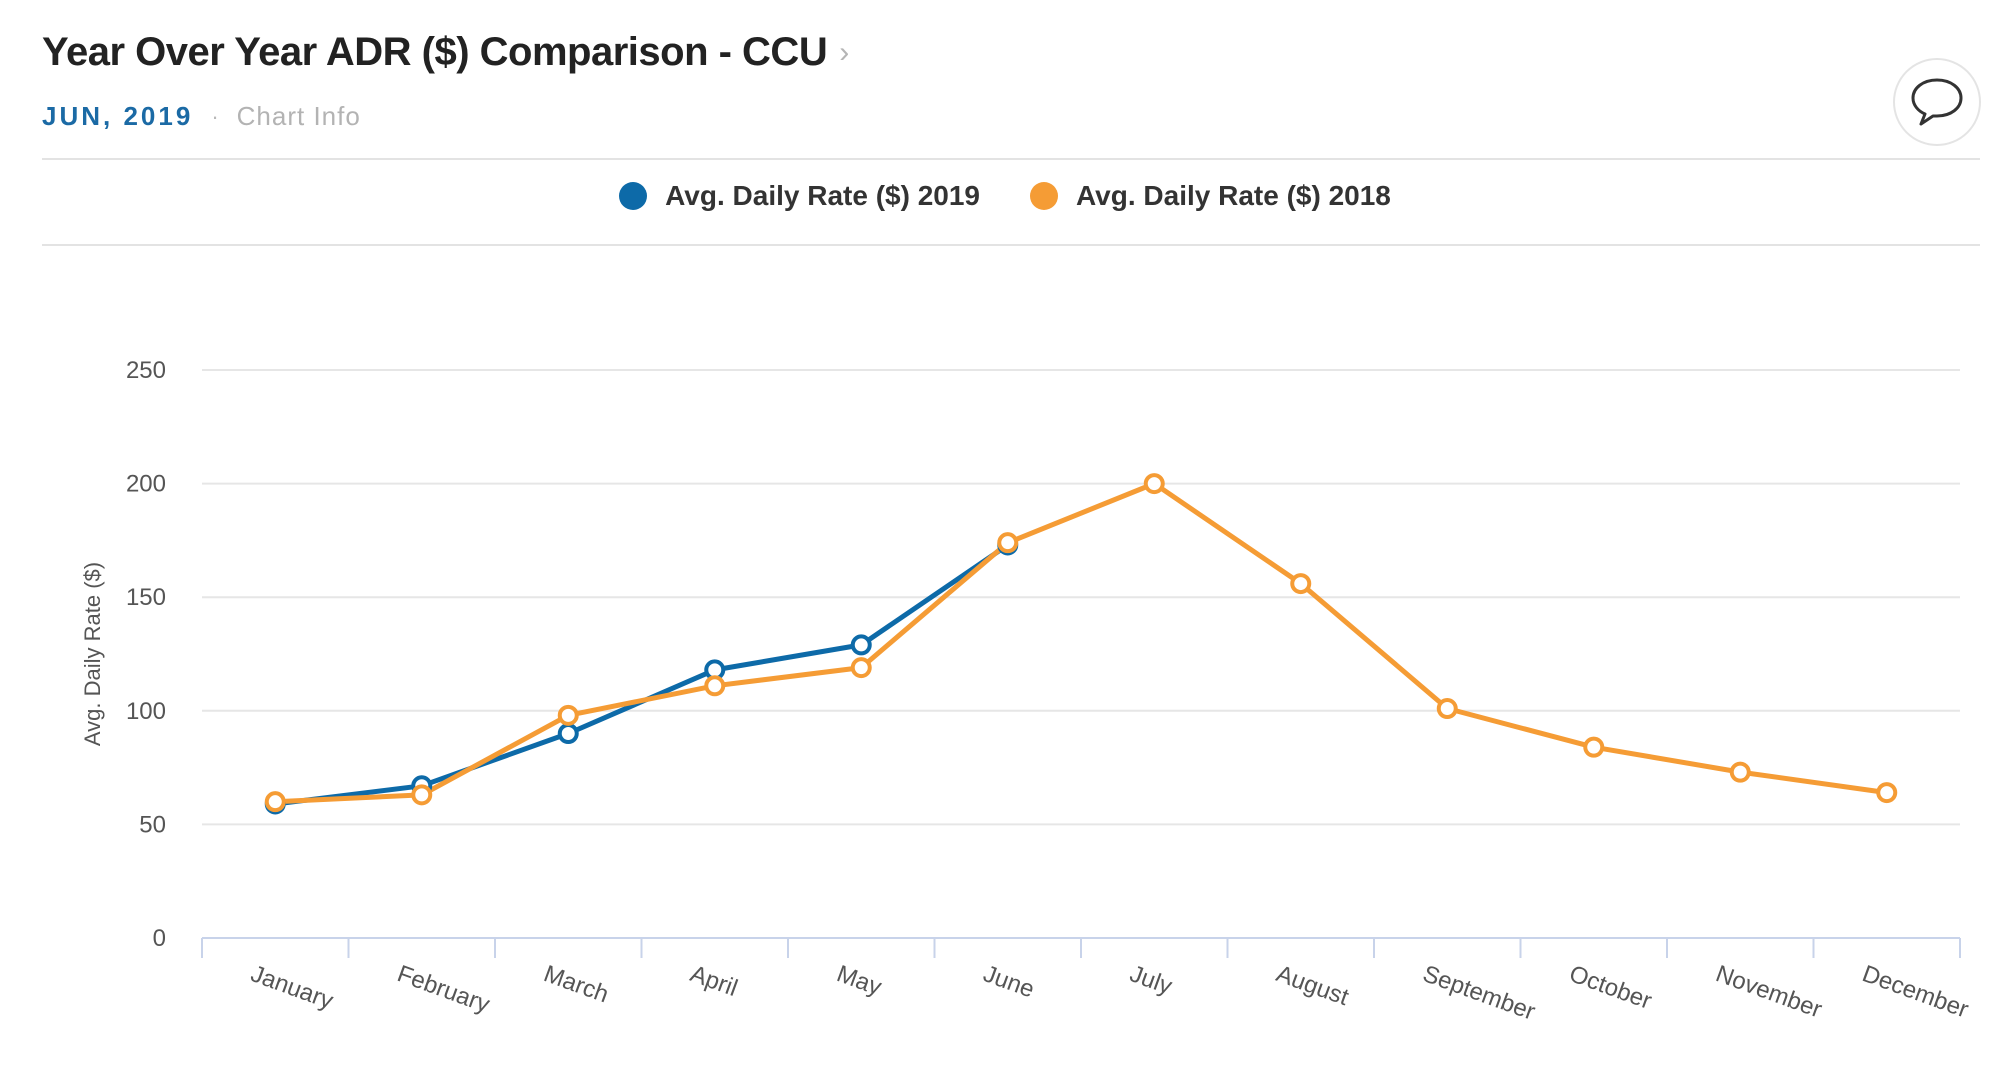 This screenshot has height=1066, width=2010. I want to click on data-point-2019-march, so click(568, 734).